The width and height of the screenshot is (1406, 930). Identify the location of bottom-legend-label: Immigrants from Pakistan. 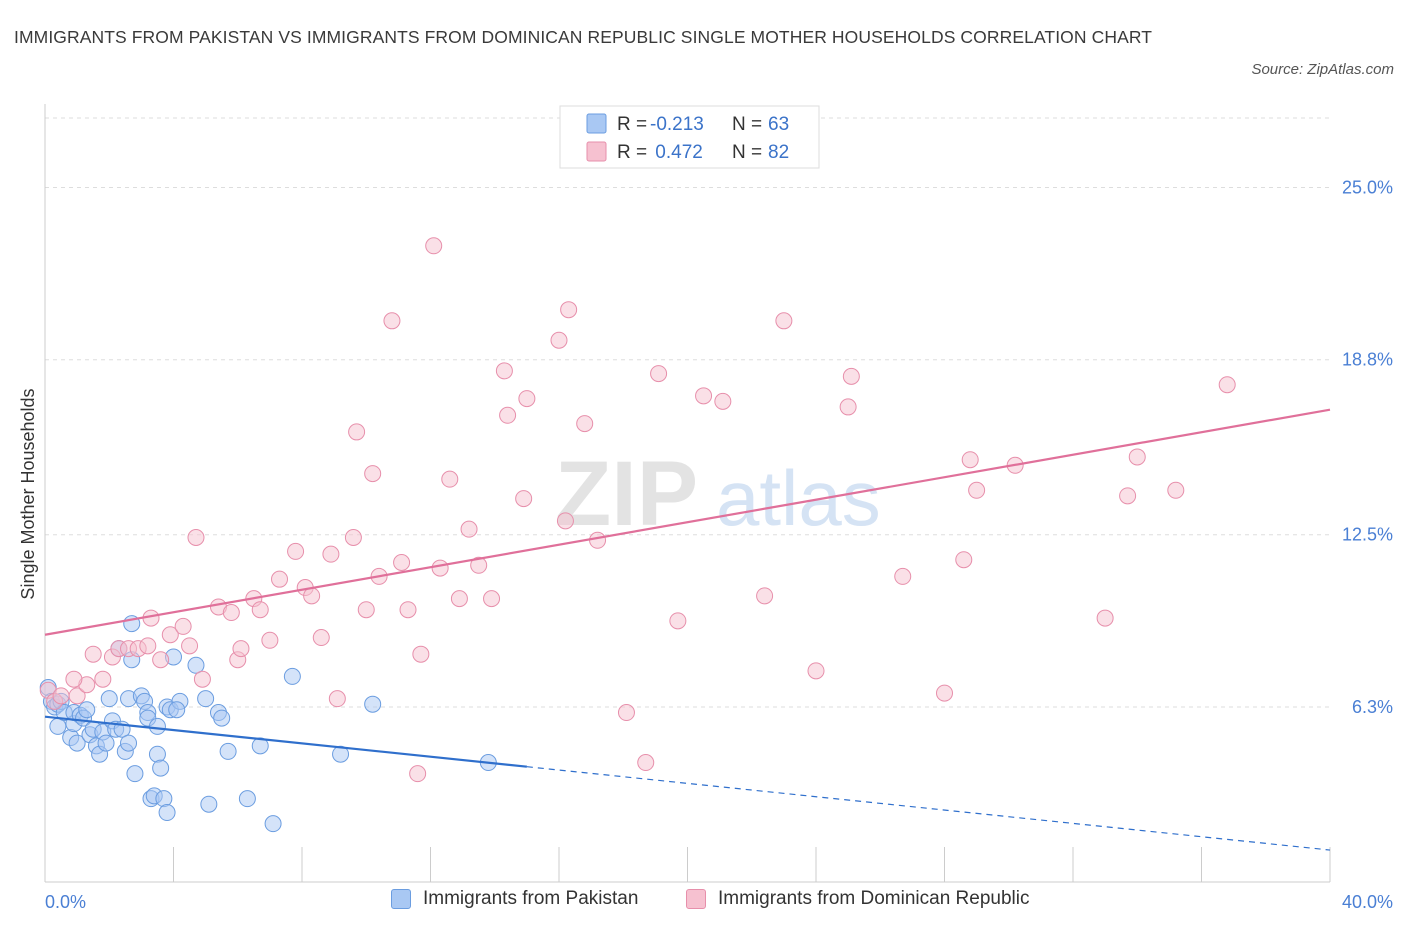
(531, 898).